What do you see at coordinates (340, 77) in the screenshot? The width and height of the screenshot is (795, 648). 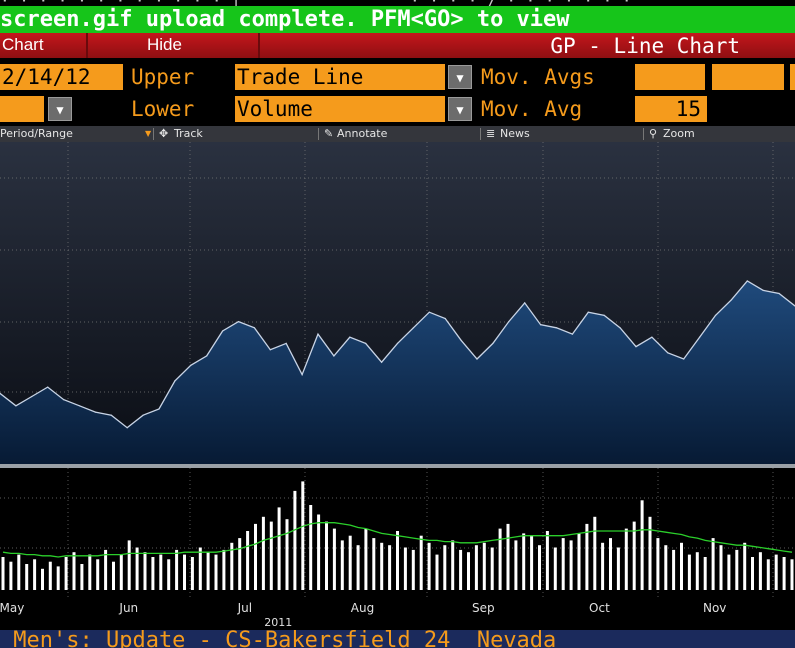 I see `upper-type-select: Trade Line` at bounding box center [340, 77].